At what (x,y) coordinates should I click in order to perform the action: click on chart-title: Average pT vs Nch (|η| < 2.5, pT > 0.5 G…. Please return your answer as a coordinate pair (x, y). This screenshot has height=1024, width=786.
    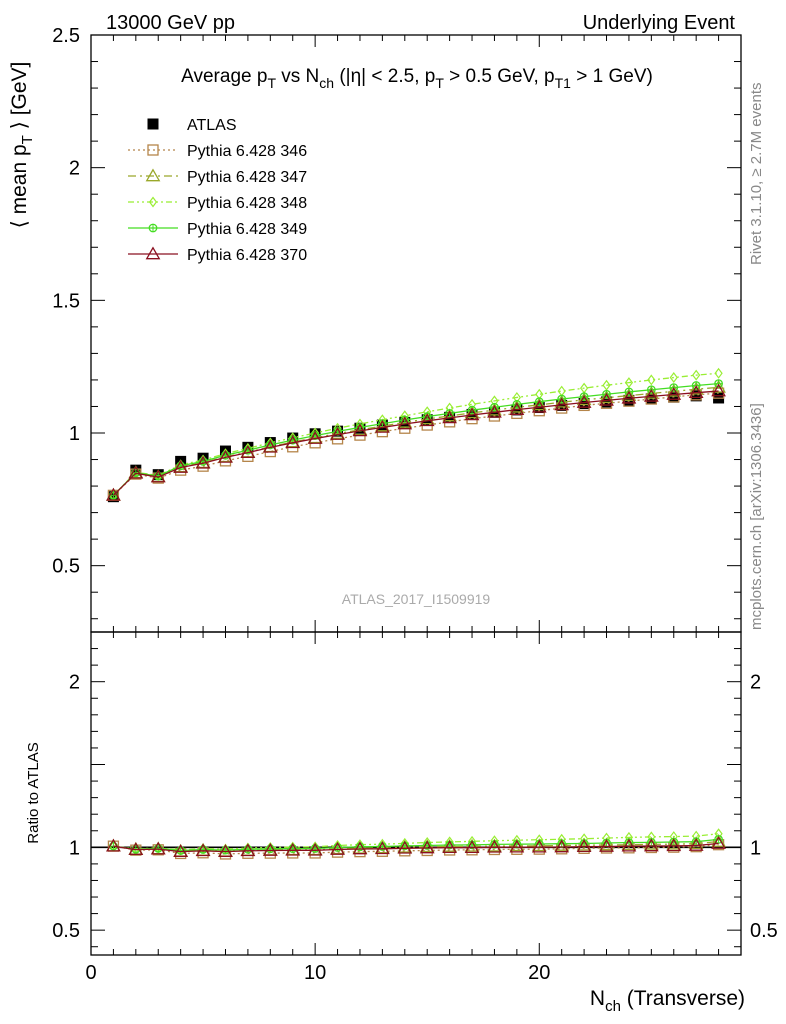
    Looking at the image, I should click on (417, 78).